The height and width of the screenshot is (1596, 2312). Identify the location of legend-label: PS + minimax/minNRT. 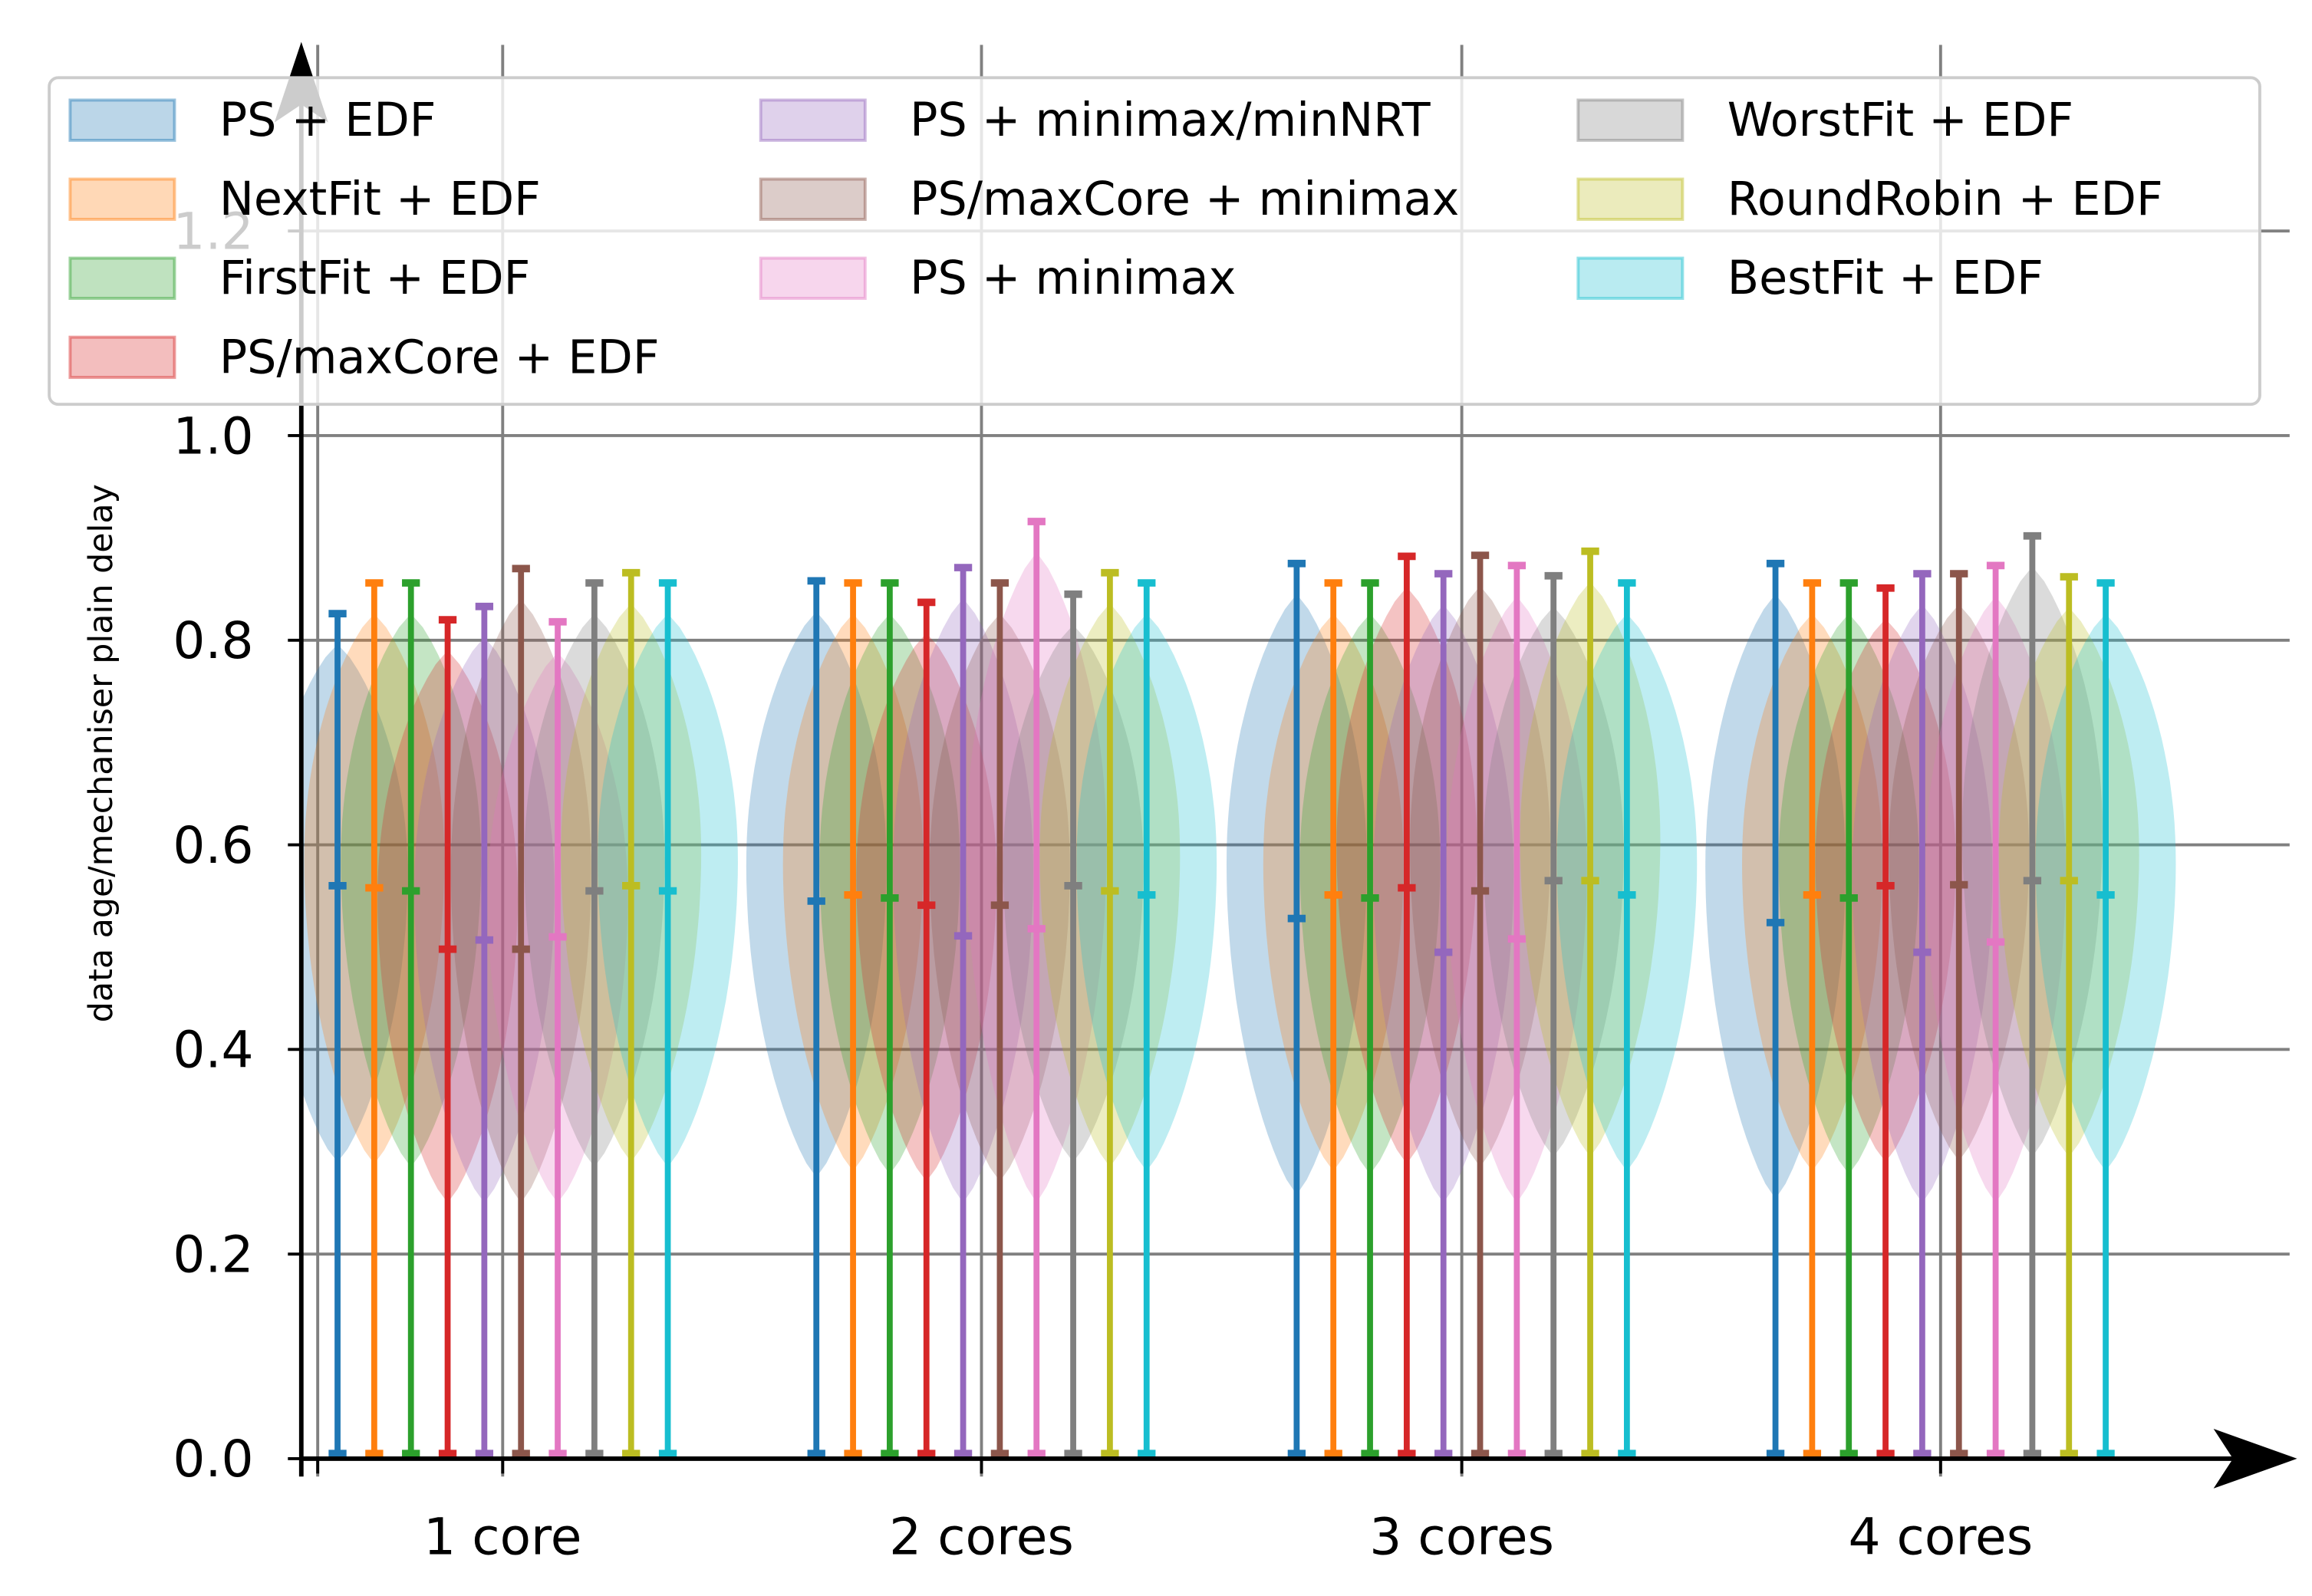
(1171, 120).